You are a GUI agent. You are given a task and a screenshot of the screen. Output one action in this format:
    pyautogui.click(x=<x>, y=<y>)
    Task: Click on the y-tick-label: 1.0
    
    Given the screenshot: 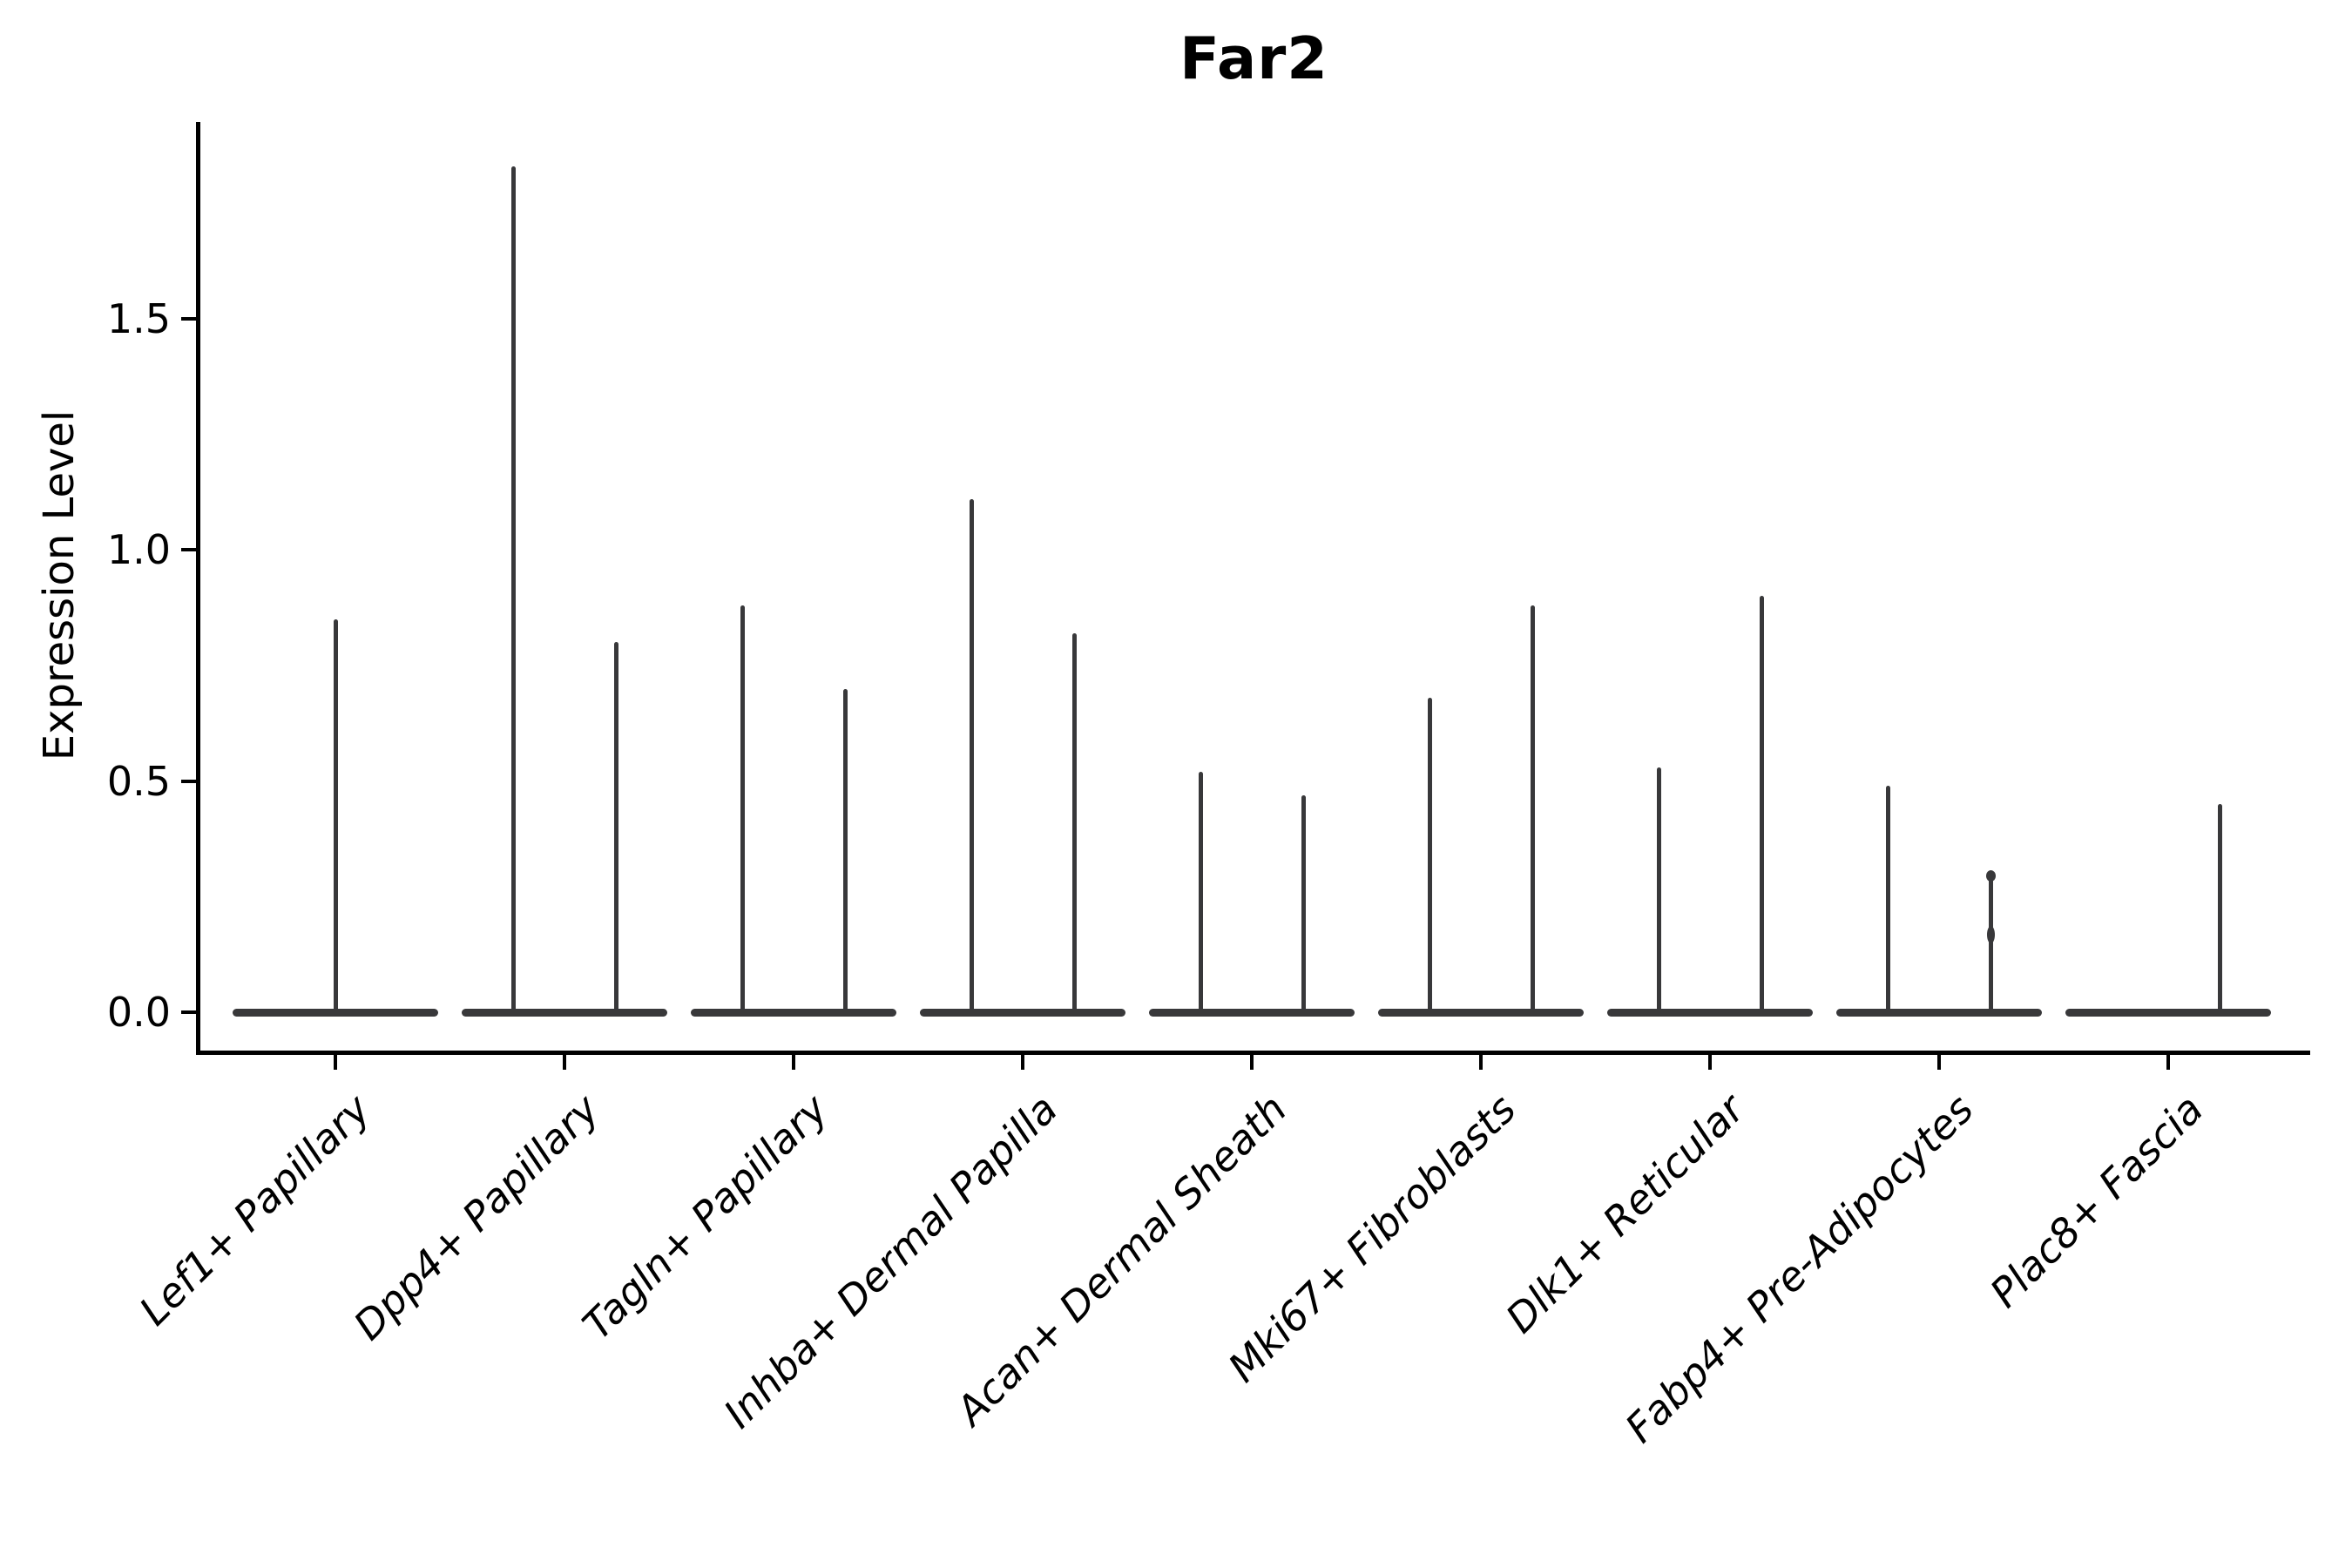 What is the action you would take?
    pyautogui.click(x=138, y=550)
    